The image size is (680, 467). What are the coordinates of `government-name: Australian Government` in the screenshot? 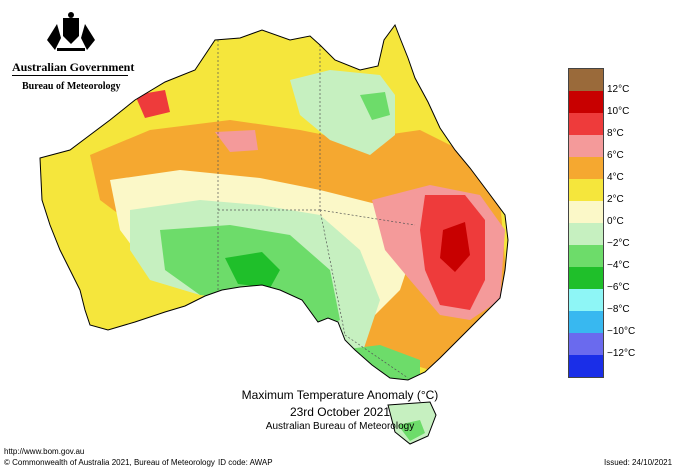 It's located at (73, 67).